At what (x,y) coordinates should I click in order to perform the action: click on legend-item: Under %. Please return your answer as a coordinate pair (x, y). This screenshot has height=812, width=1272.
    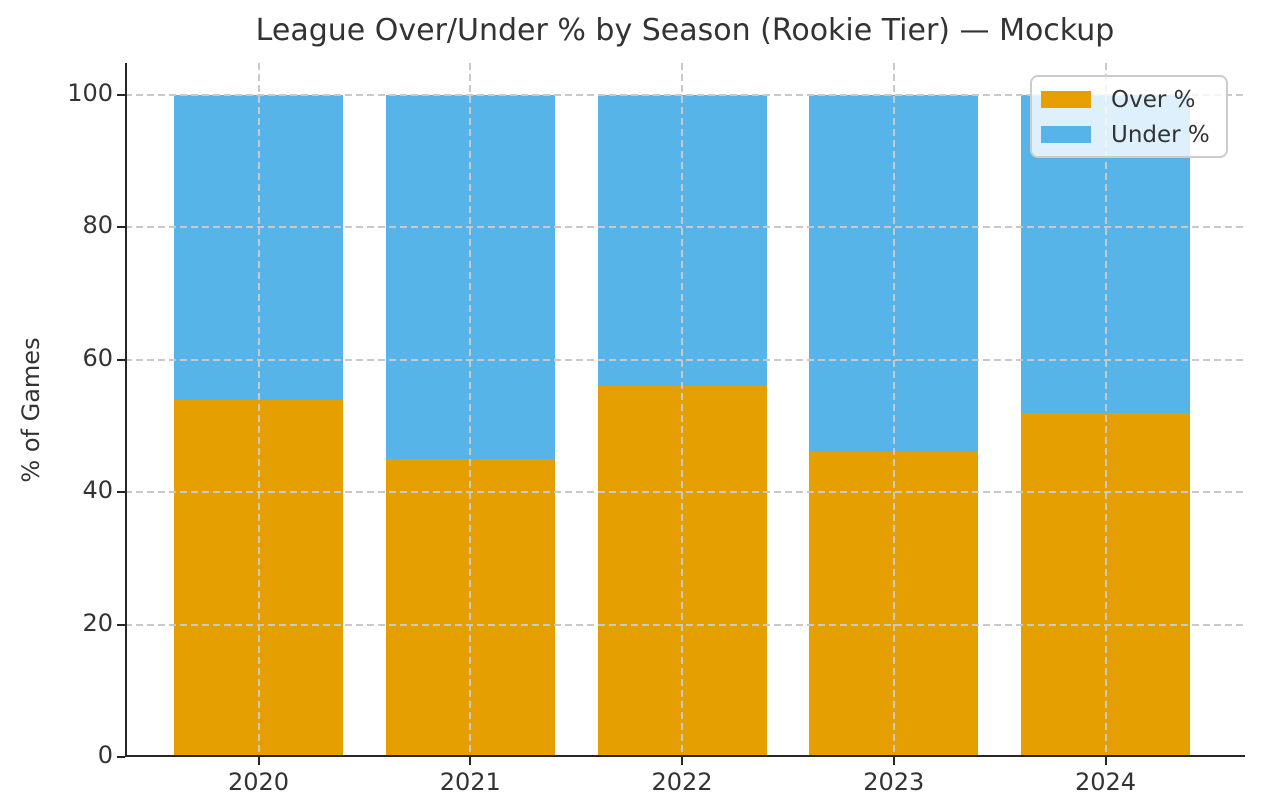
    Looking at the image, I should click on (1129, 134).